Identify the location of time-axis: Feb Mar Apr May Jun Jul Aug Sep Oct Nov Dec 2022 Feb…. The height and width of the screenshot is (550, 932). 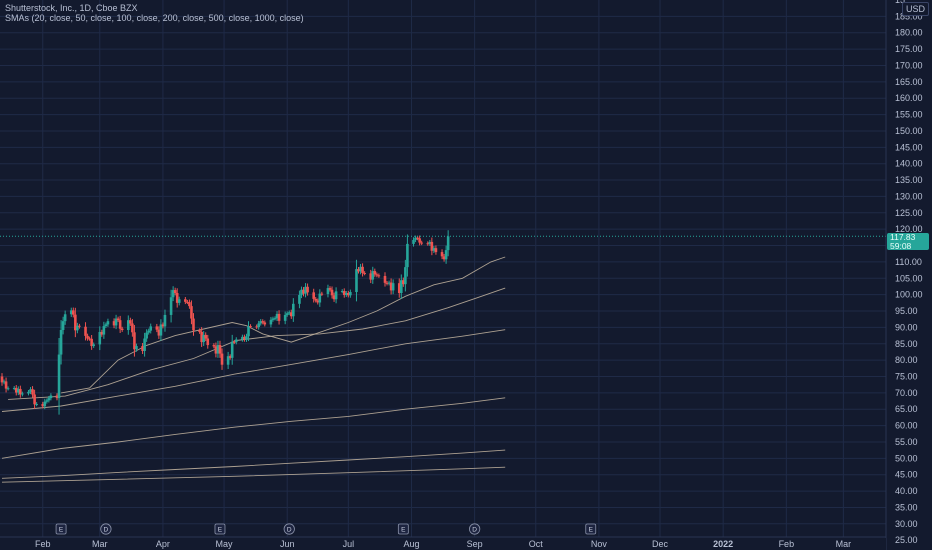
(443, 544).